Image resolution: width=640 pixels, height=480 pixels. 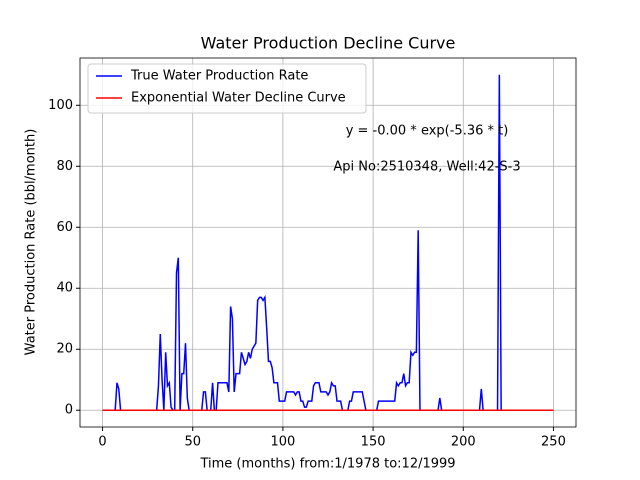 I want to click on chart-title: Water Production Decline Curve, so click(x=328, y=43).